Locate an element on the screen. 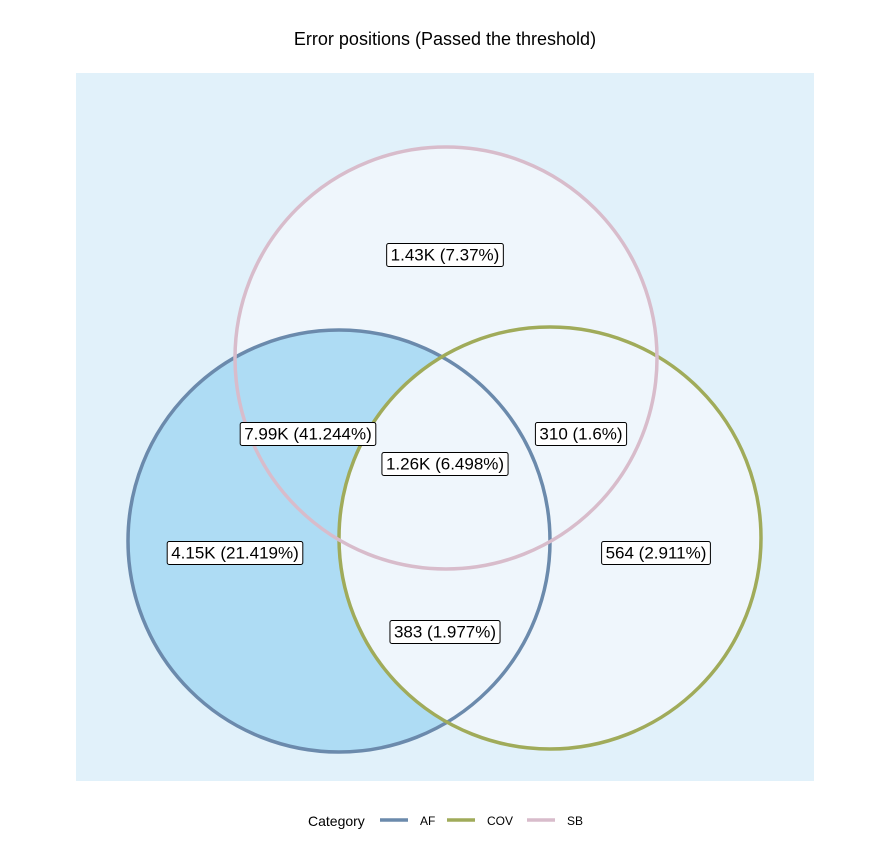 Image resolution: width=891 pixels, height=855 pixels. region-label-af-cov: 383 (1.977%) is located at coordinates (445, 632).